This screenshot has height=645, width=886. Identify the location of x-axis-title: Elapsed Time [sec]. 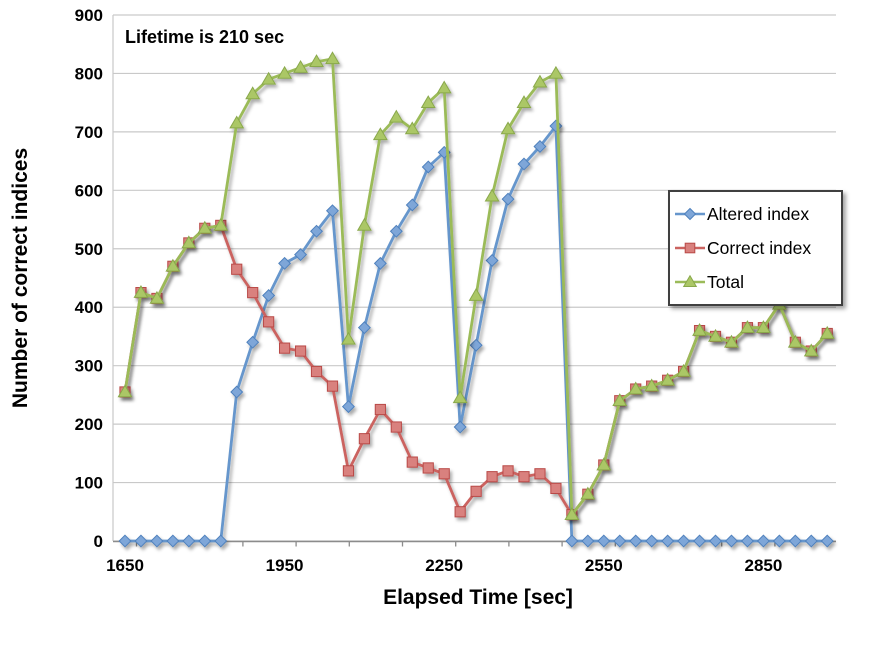
(478, 597).